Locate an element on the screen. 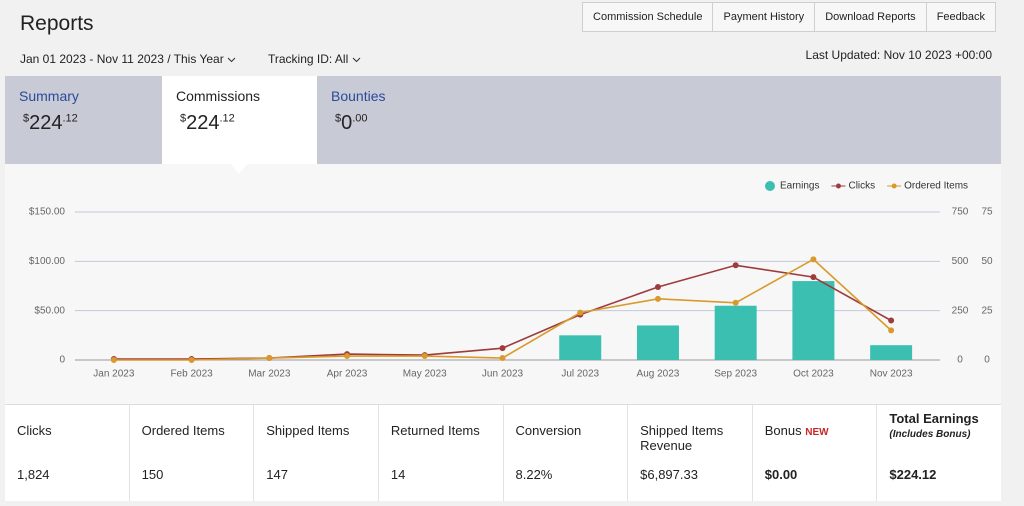 This screenshot has height=506, width=1024. x-tick-label: Apr 2023 is located at coordinates (347, 374).